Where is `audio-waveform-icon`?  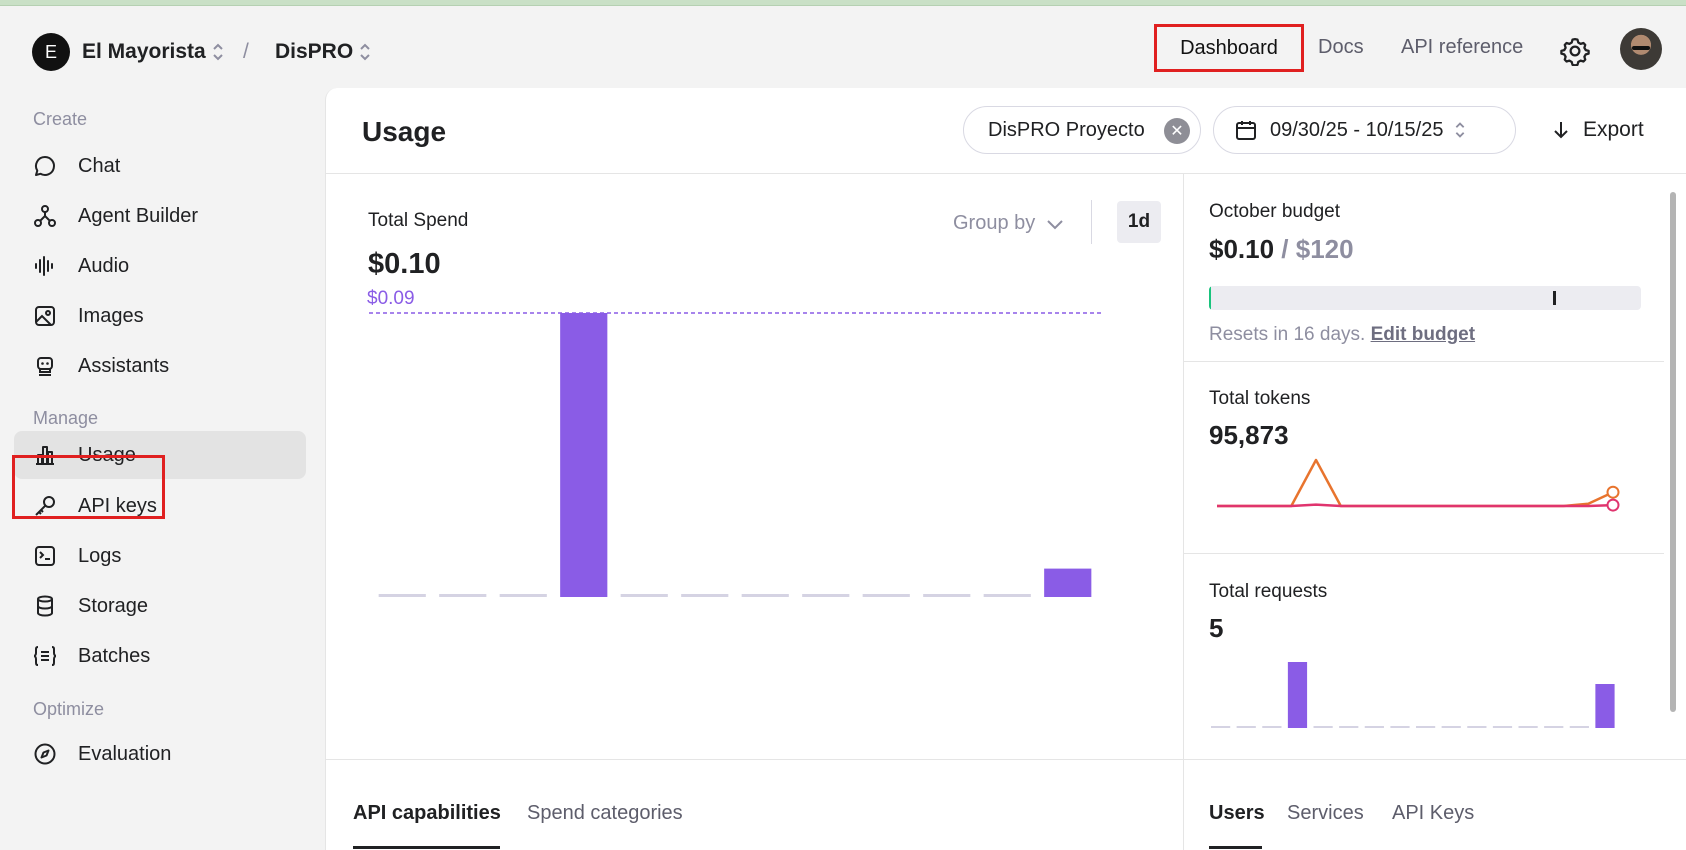 audio-waveform-icon is located at coordinates (45, 266).